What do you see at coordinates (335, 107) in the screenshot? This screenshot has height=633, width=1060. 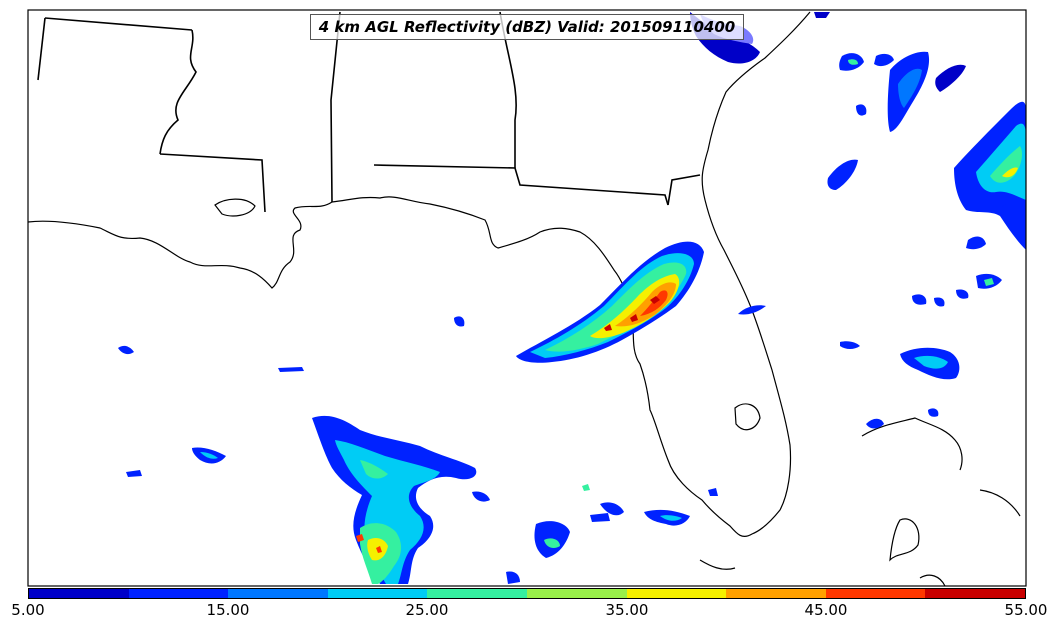 I see `border-al-ms` at bounding box center [335, 107].